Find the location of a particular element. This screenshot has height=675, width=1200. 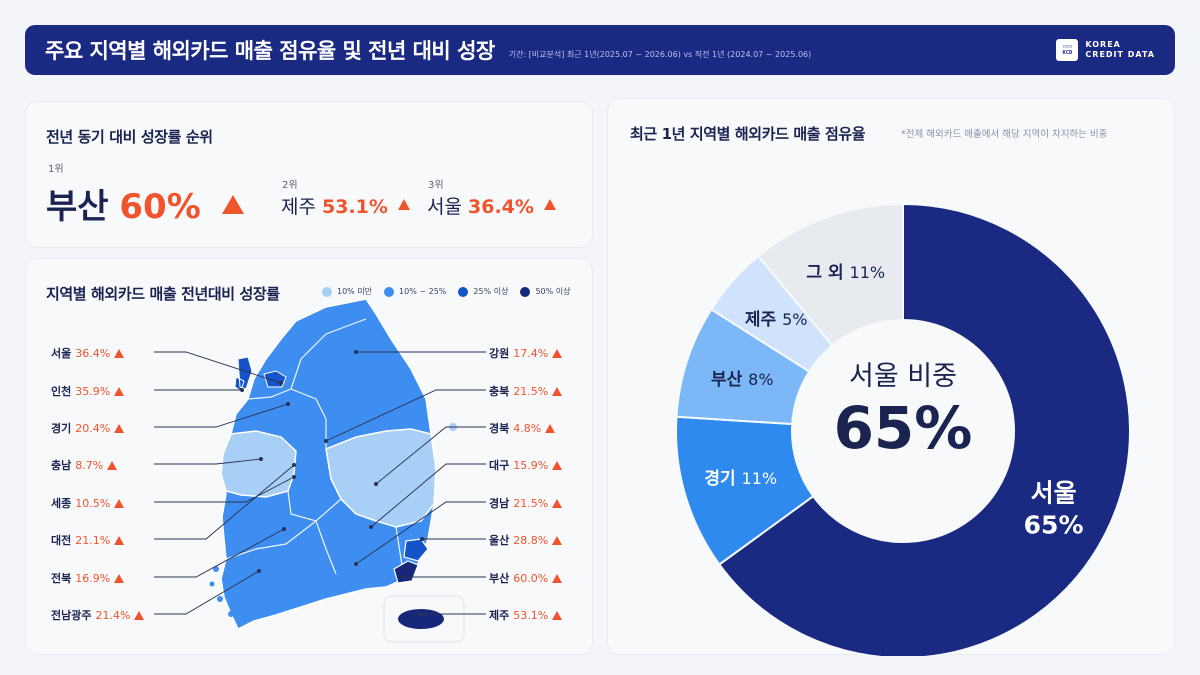

region-name: 충북 is located at coordinates (499, 391).